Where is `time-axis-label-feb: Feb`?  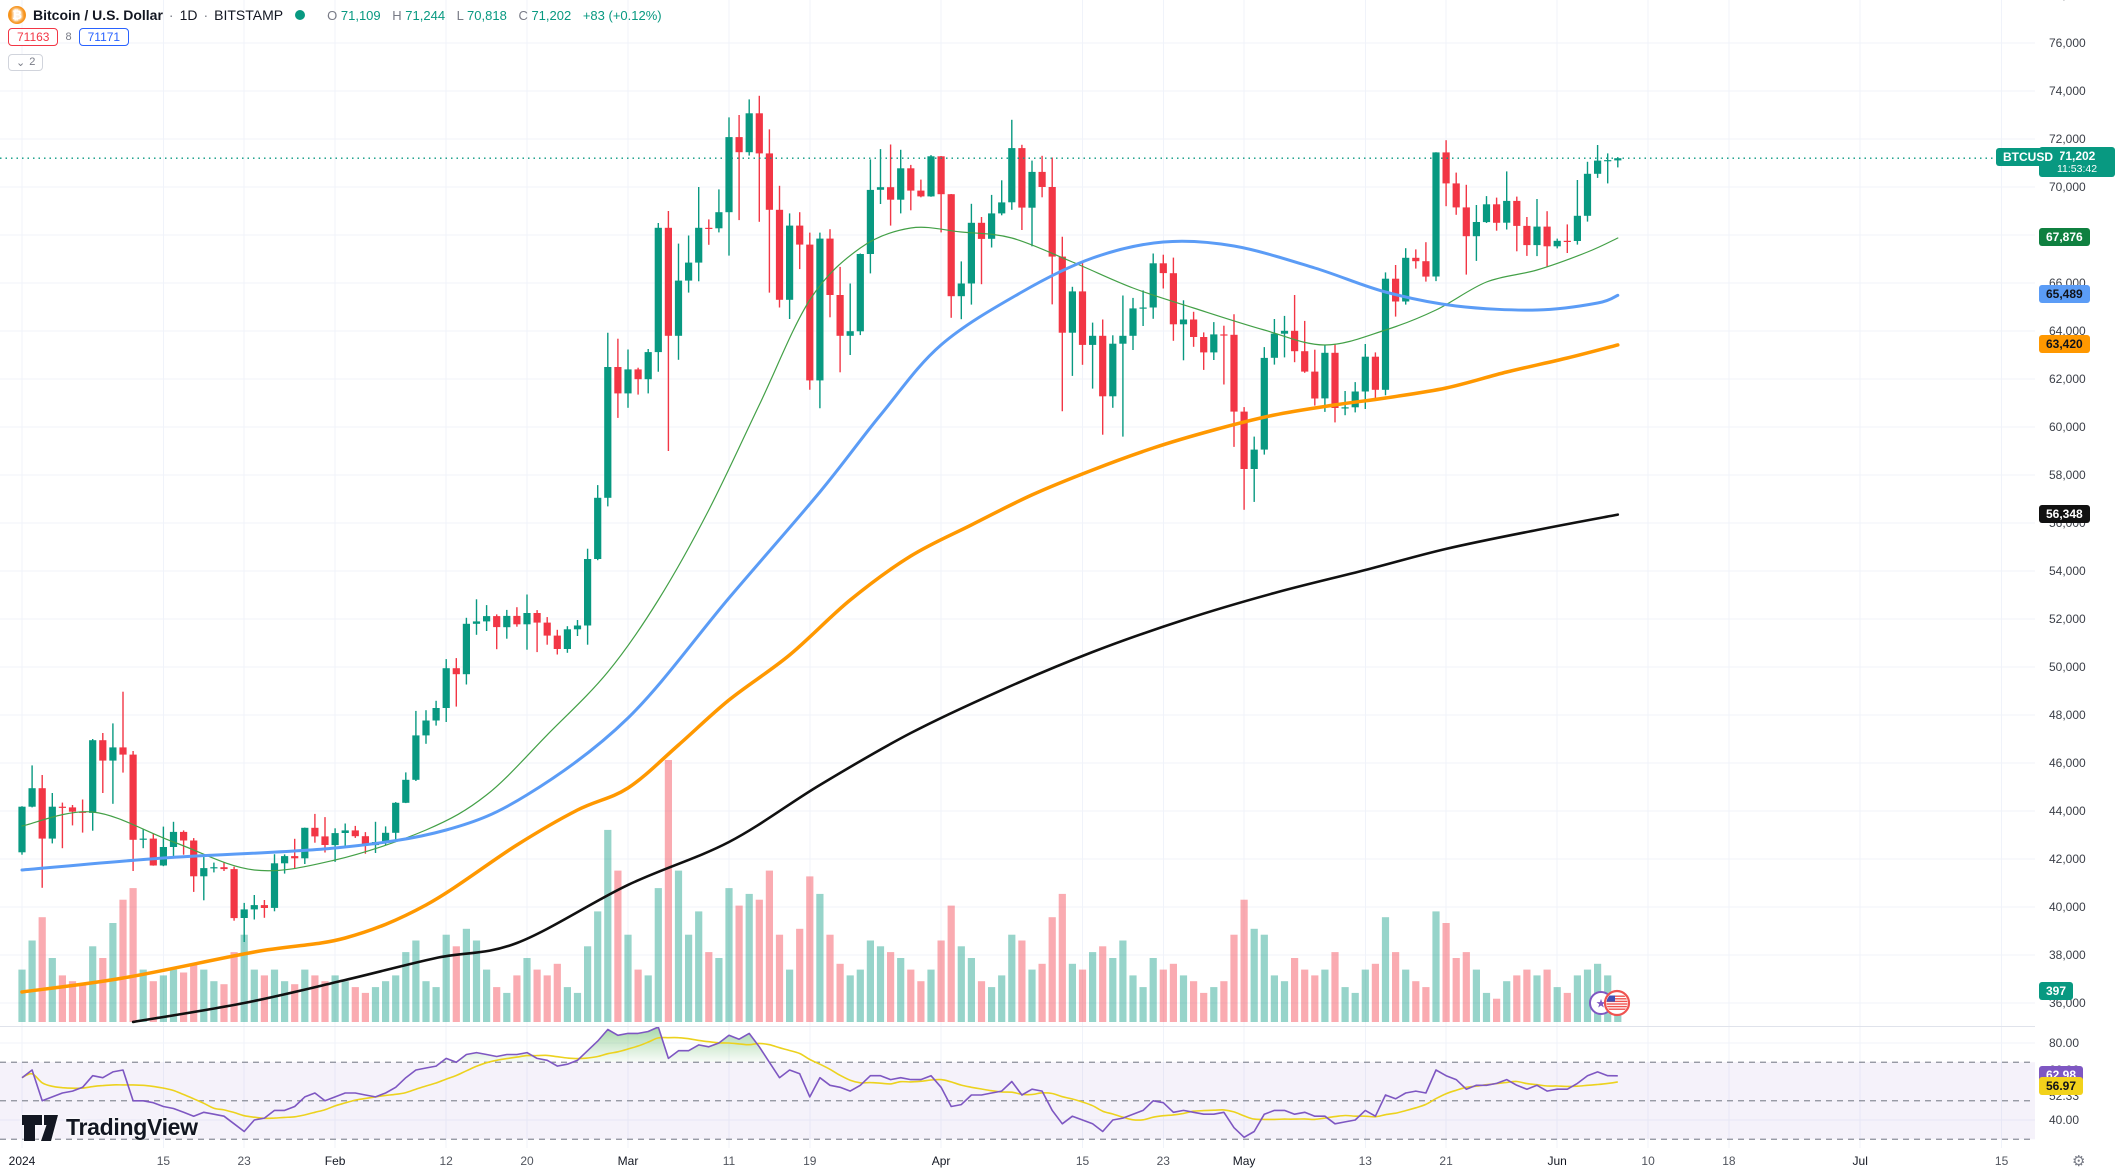 time-axis-label-feb: Feb is located at coordinates (335, 1161).